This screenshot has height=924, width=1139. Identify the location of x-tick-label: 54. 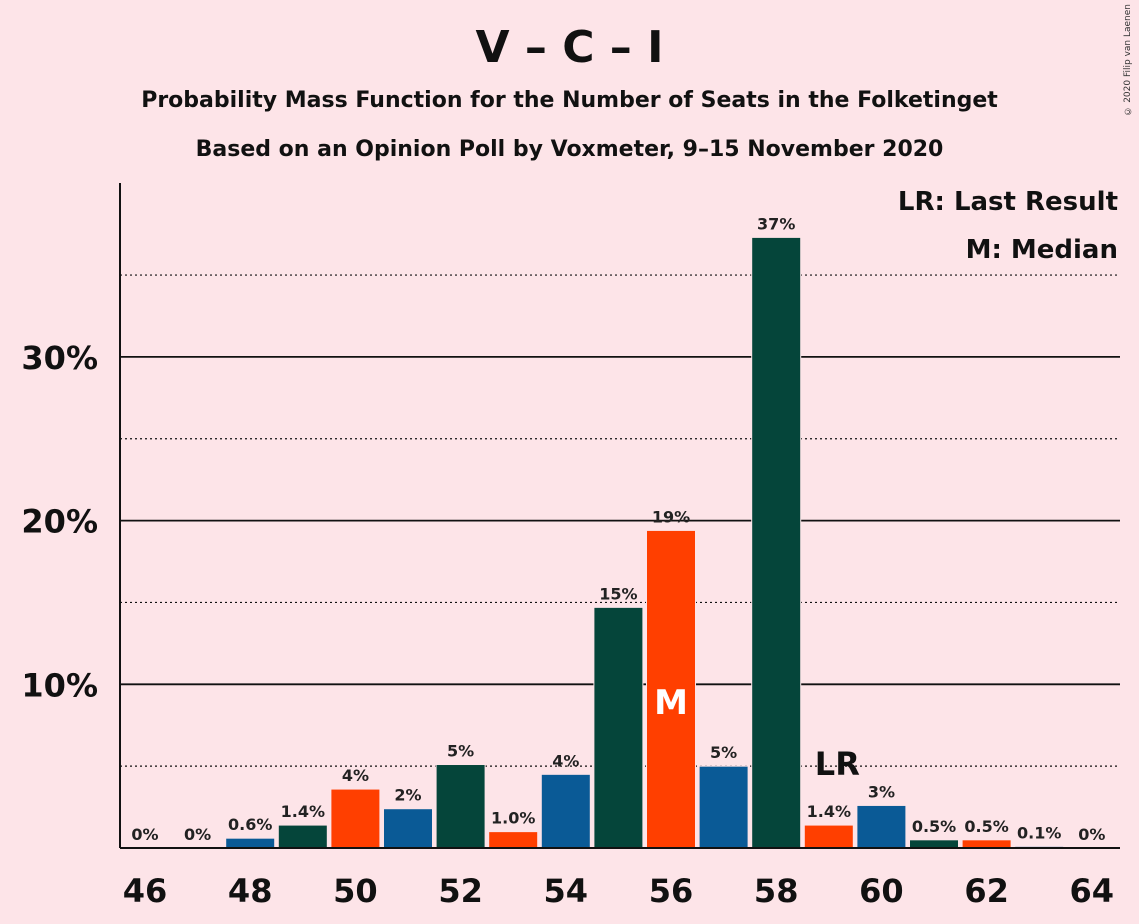
(566, 891).